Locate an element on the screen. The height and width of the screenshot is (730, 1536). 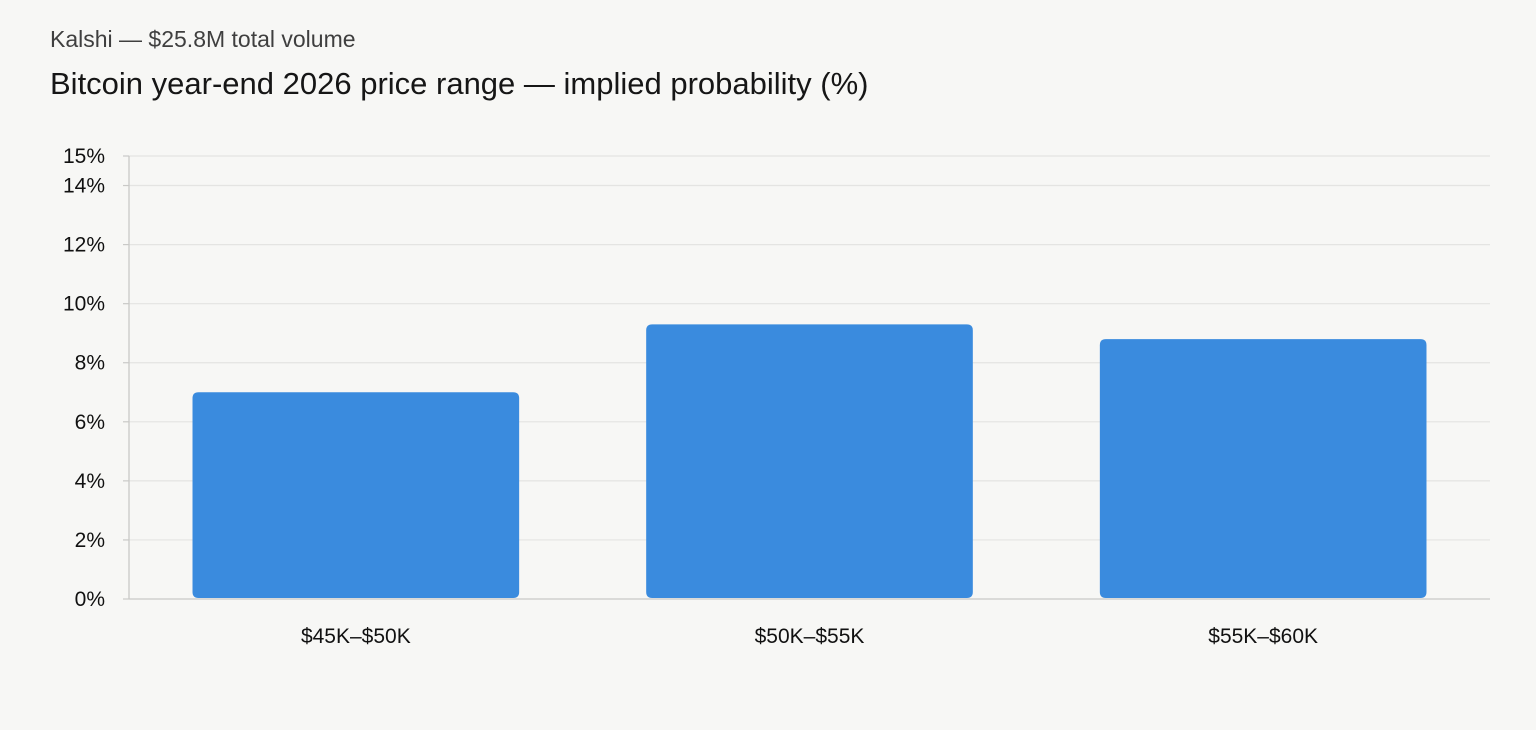
y-tick-label: 2% is located at coordinates (90, 540).